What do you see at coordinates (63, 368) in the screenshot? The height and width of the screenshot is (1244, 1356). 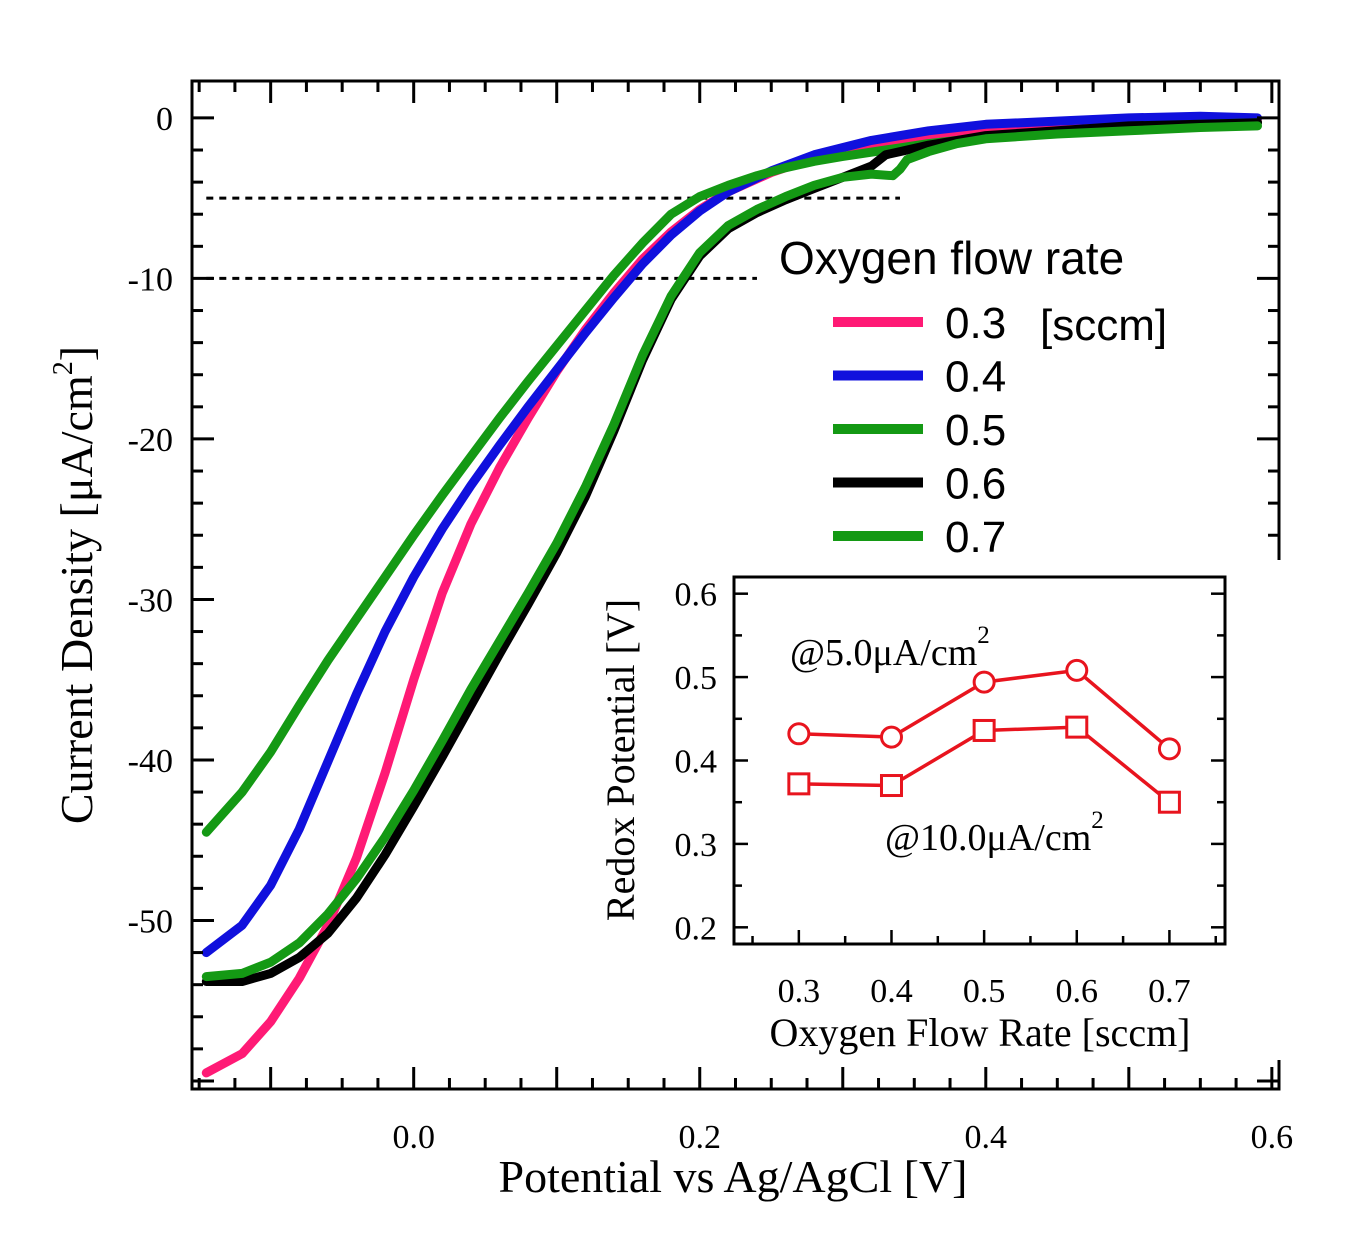 I see `main-y-axis-label-superscript: 2` at bounding box center [63, 368].